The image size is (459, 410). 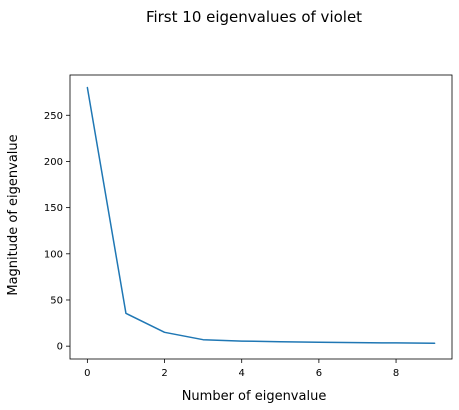 I want to click on y-tick-label: 250, so click(x=53, y=116).